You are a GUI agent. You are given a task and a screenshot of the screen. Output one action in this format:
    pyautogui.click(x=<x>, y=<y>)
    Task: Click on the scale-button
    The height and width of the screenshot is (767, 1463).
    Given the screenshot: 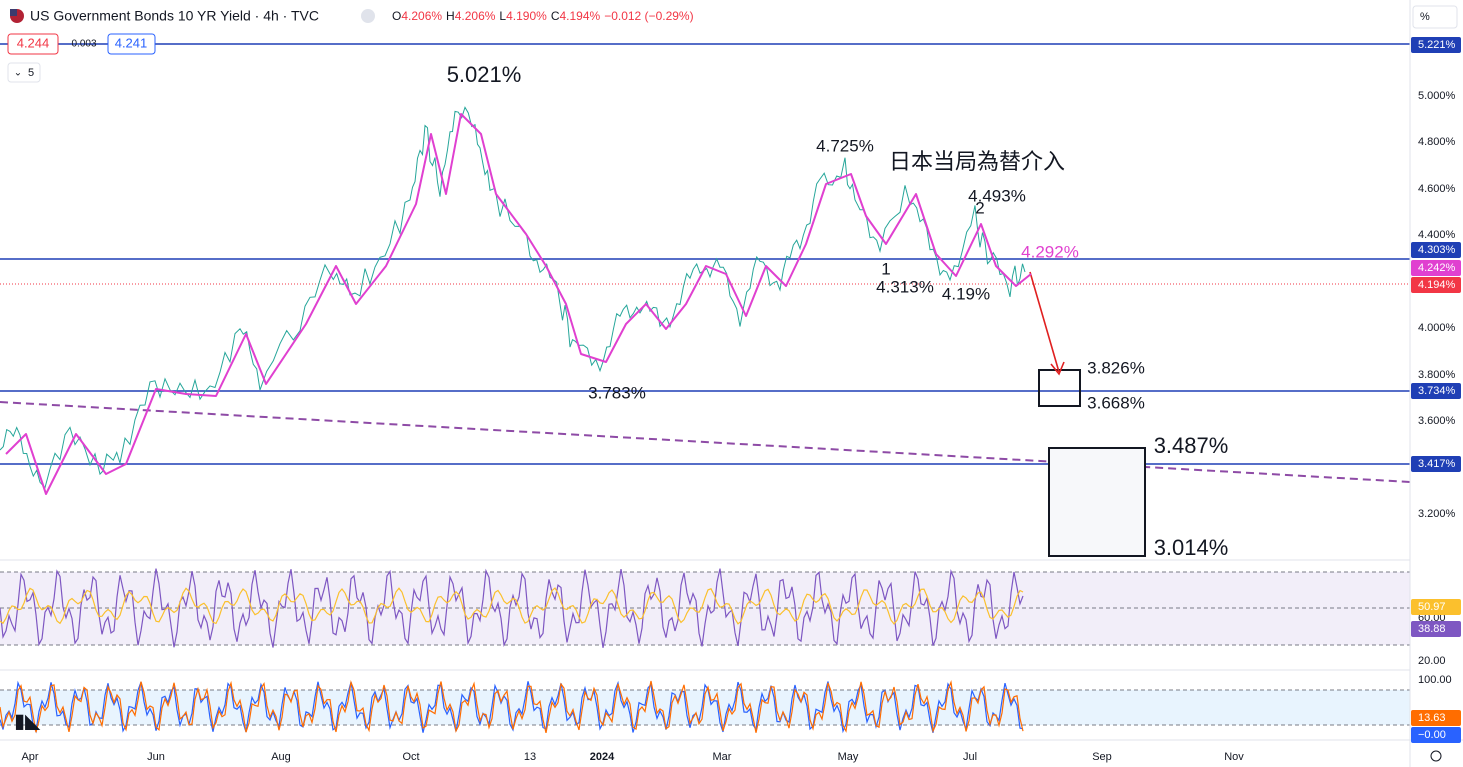 What is the action you would take?
    pyautogui.click(x=1435, y=17)
    